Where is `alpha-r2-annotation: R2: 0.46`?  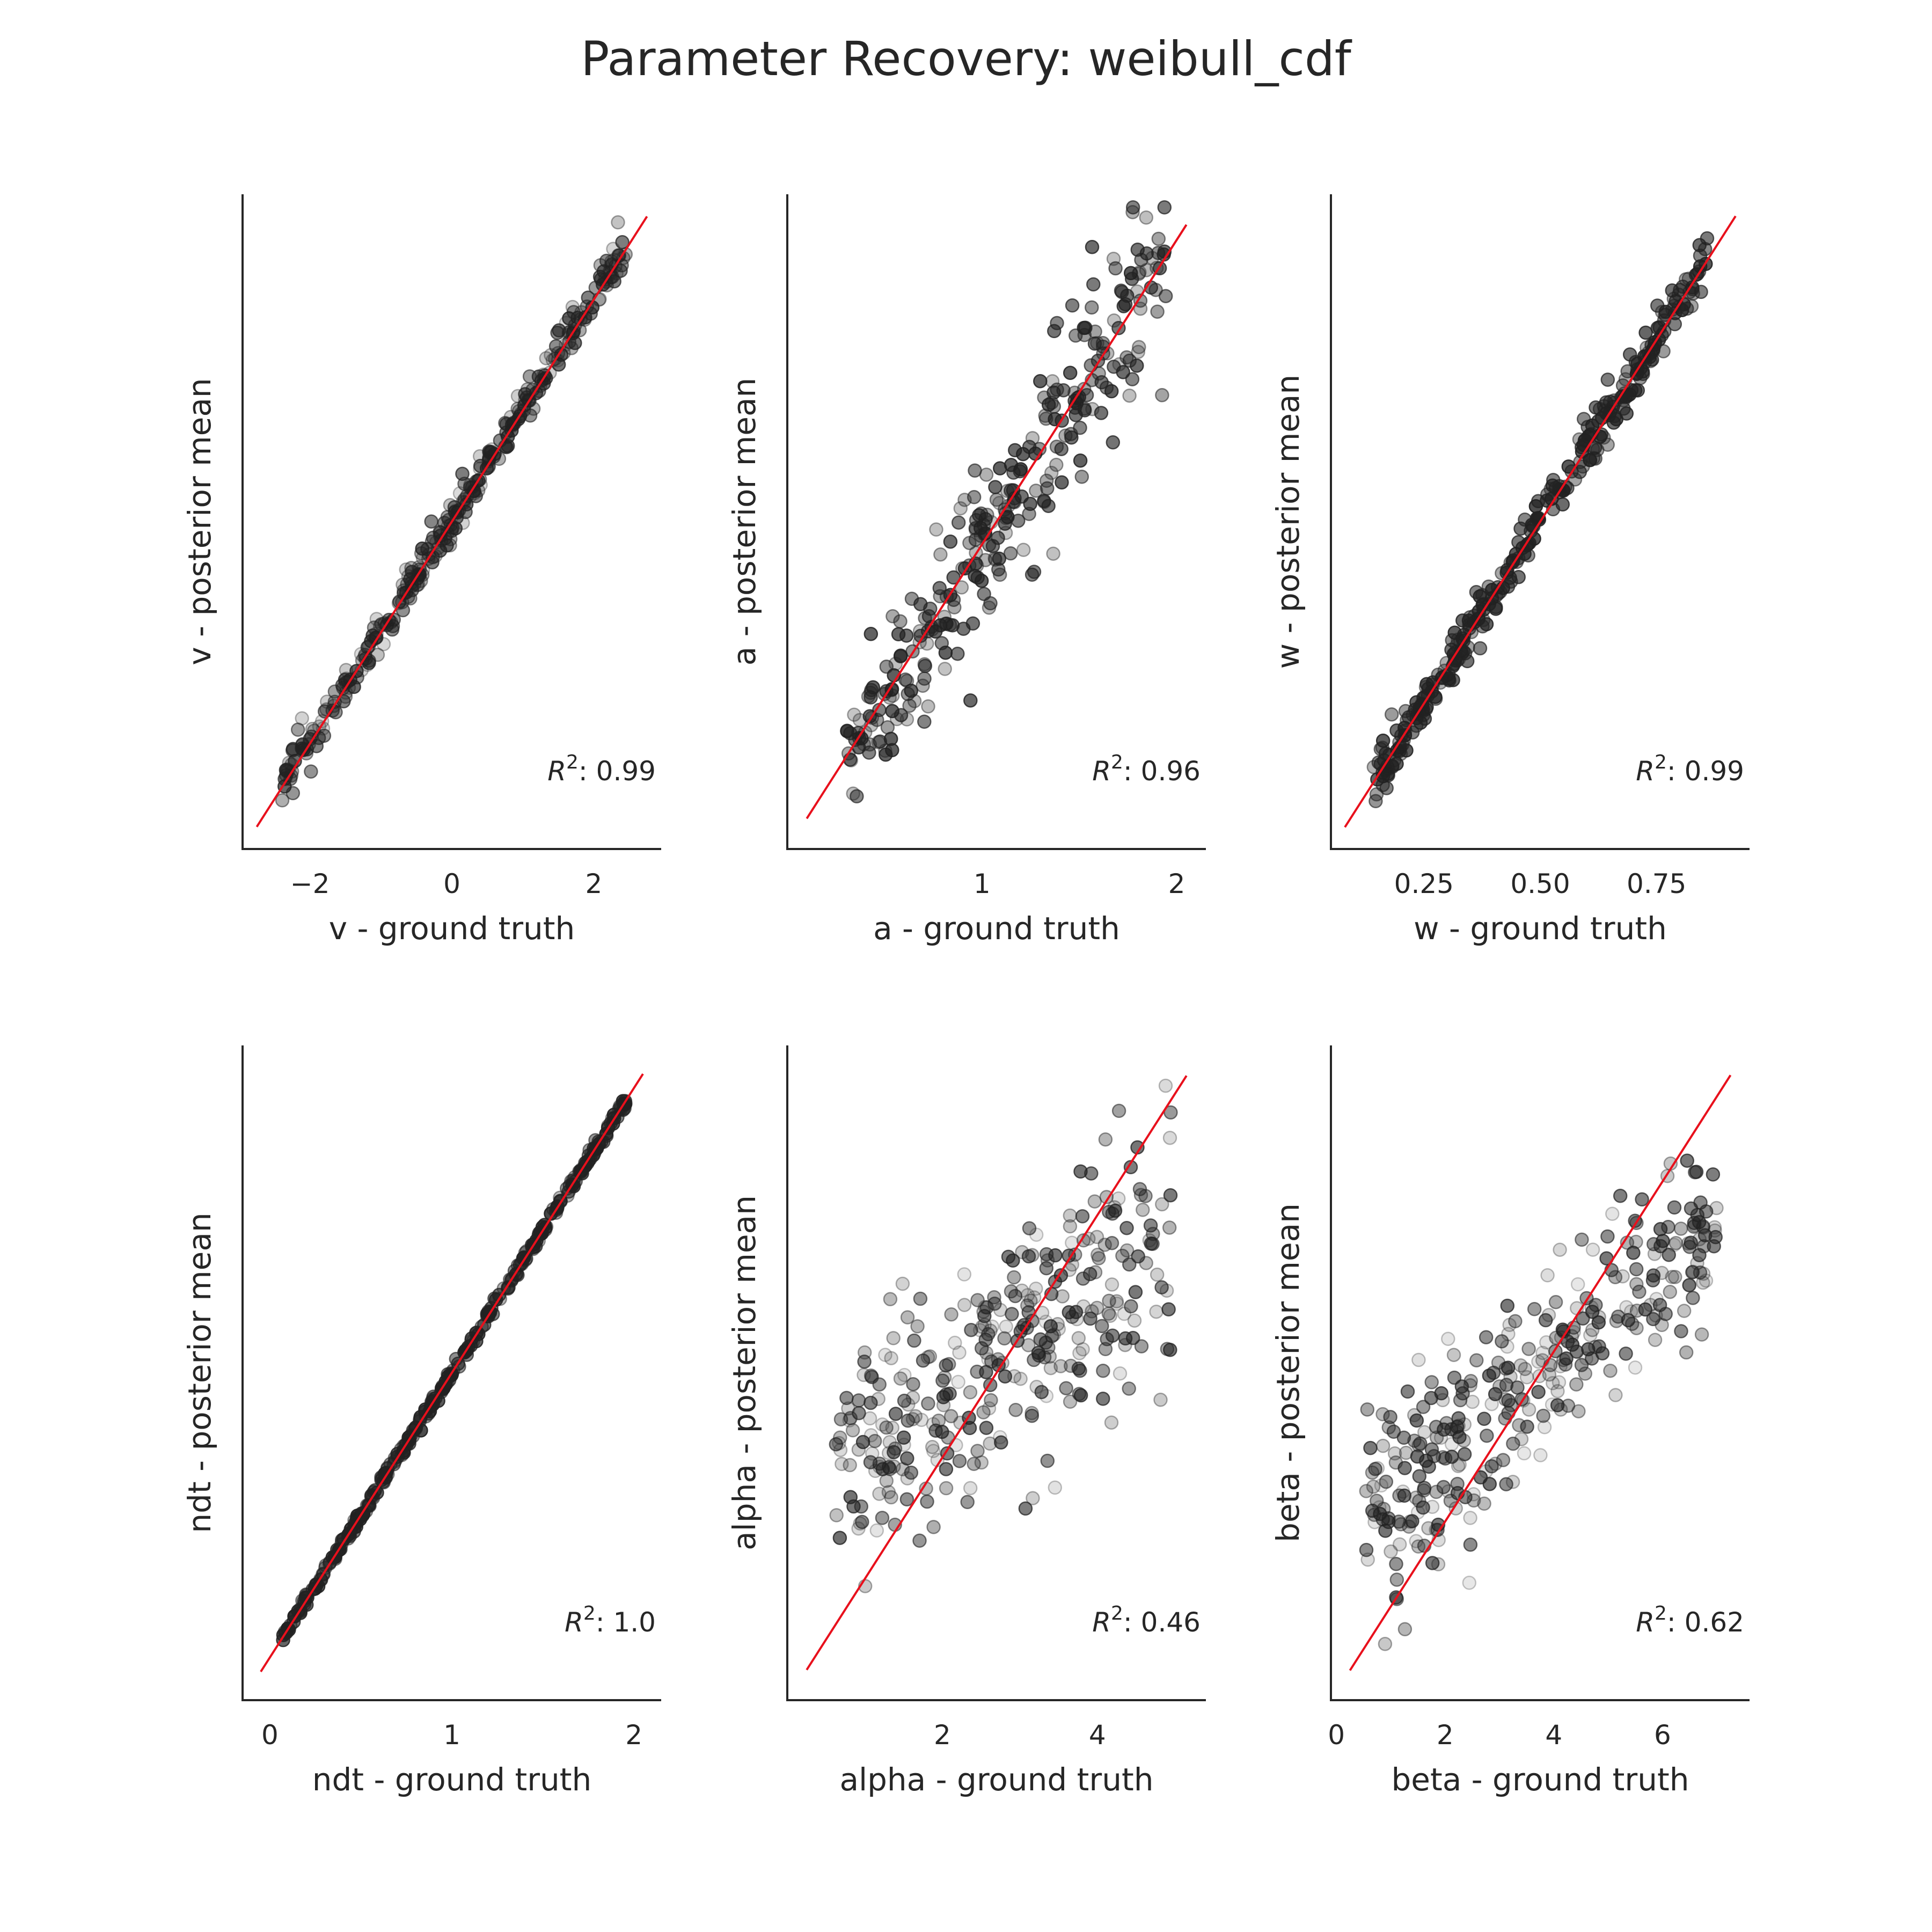 alpha-r2-annotation: R2: 0.46 is located at coordinates (1146, 1620).